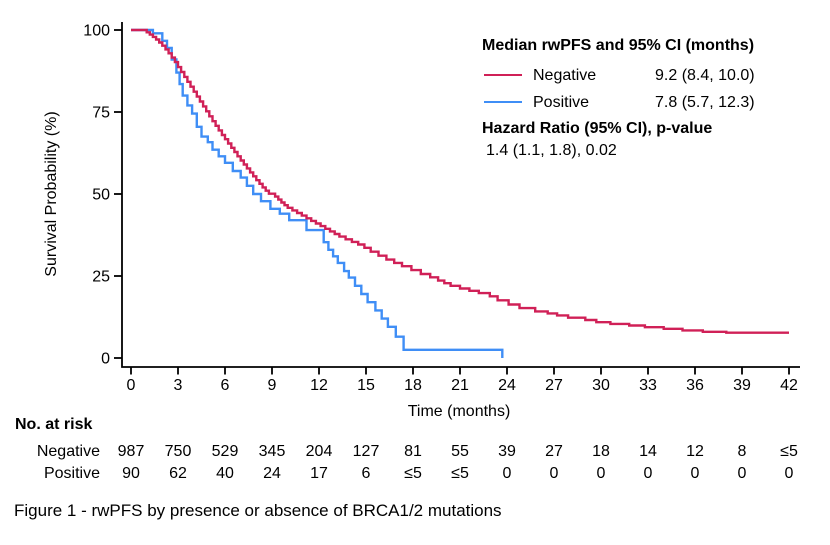 The image size is (830, 545). I want to click on risk-count: 14, so click(648, 451).